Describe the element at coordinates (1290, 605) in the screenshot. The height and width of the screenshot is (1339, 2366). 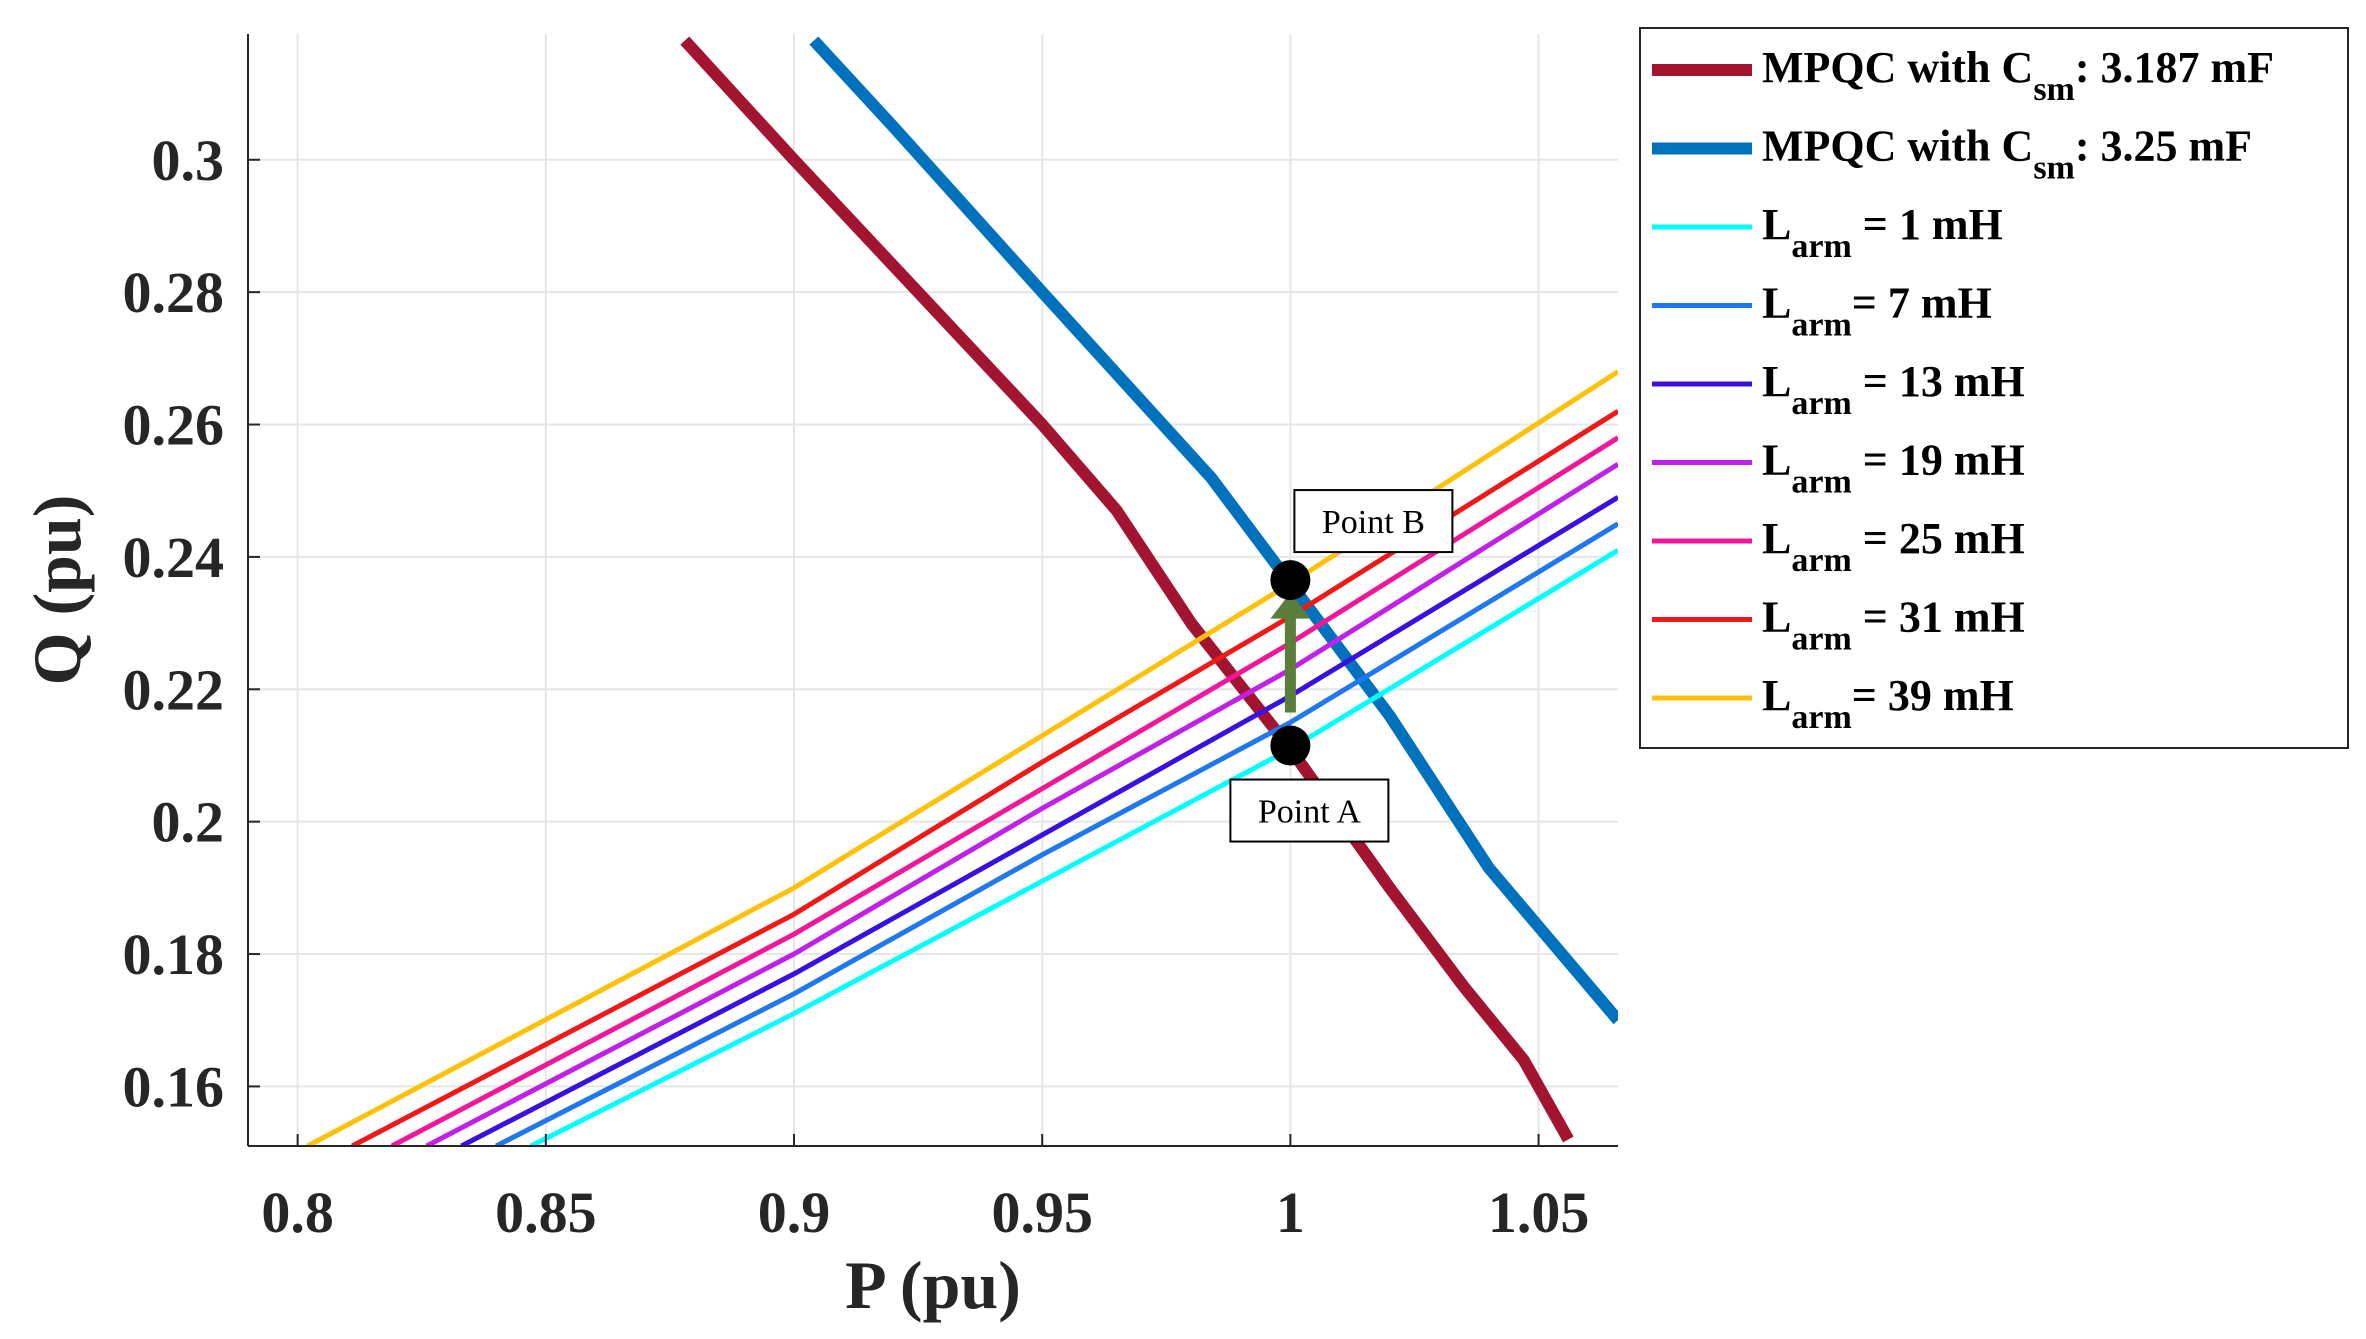
I see `arrow-head` at that location.